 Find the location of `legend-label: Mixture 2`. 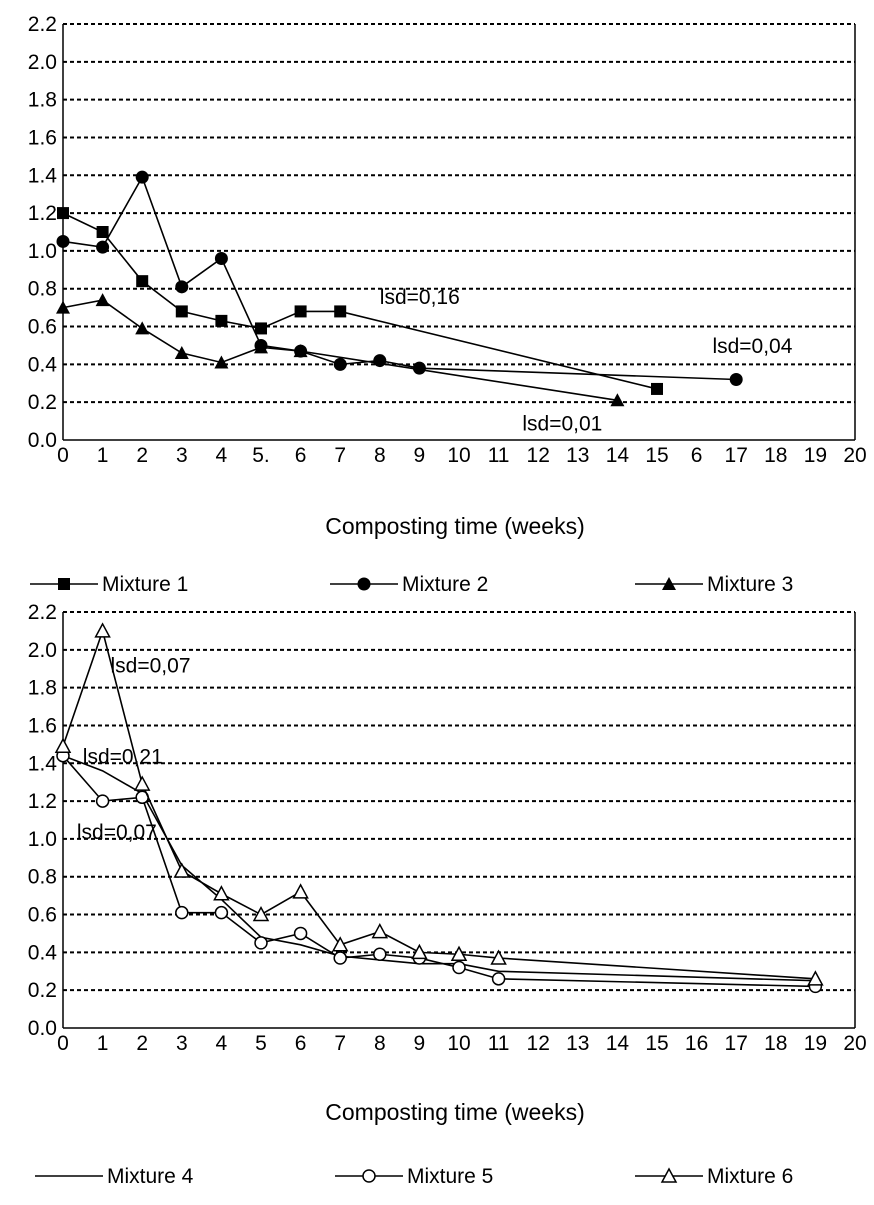

legend-label: Mixture 2 is located at coordinates (445, 584).